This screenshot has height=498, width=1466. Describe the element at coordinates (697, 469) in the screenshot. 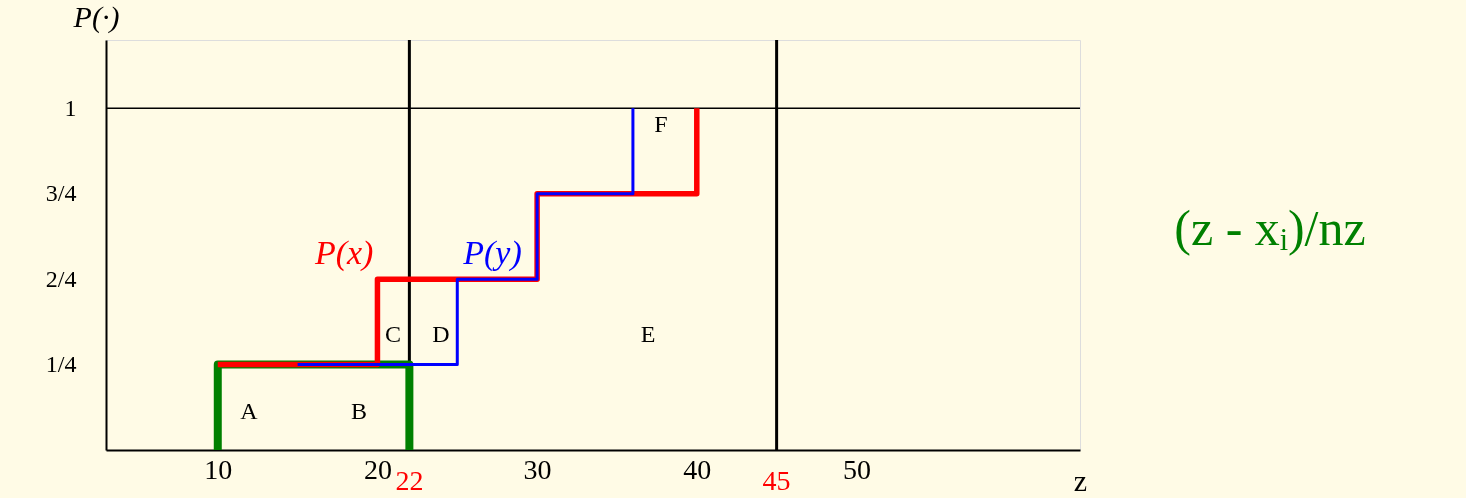

I see `x-tick-label: 40` at that location.